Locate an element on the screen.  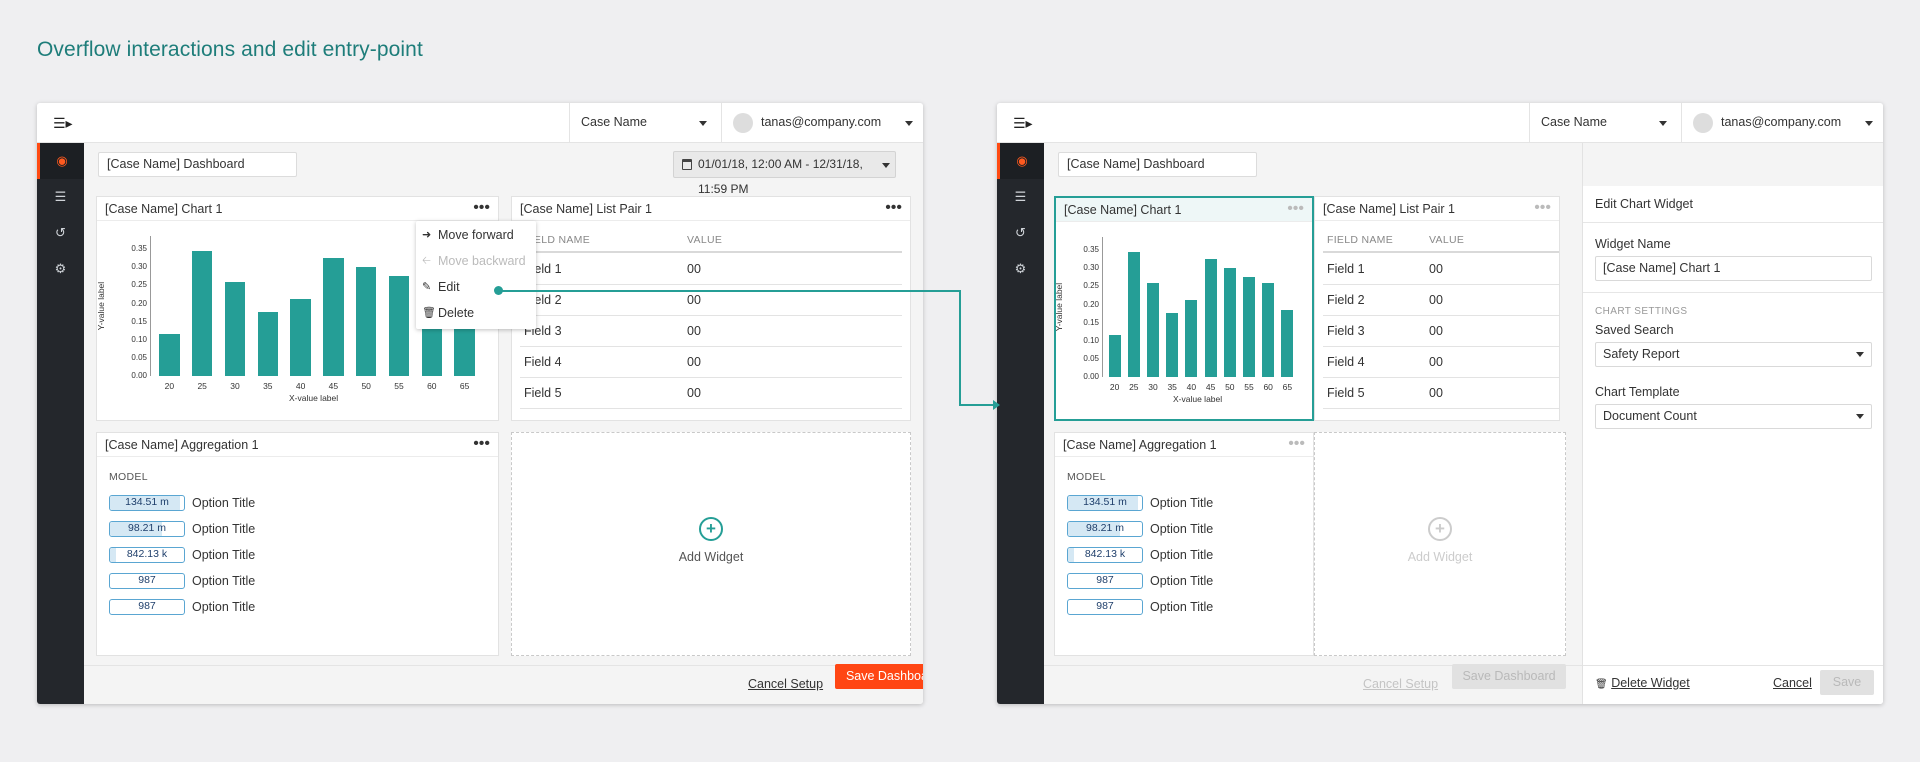
field-value: 00 is located at coordinates (1436, 269).